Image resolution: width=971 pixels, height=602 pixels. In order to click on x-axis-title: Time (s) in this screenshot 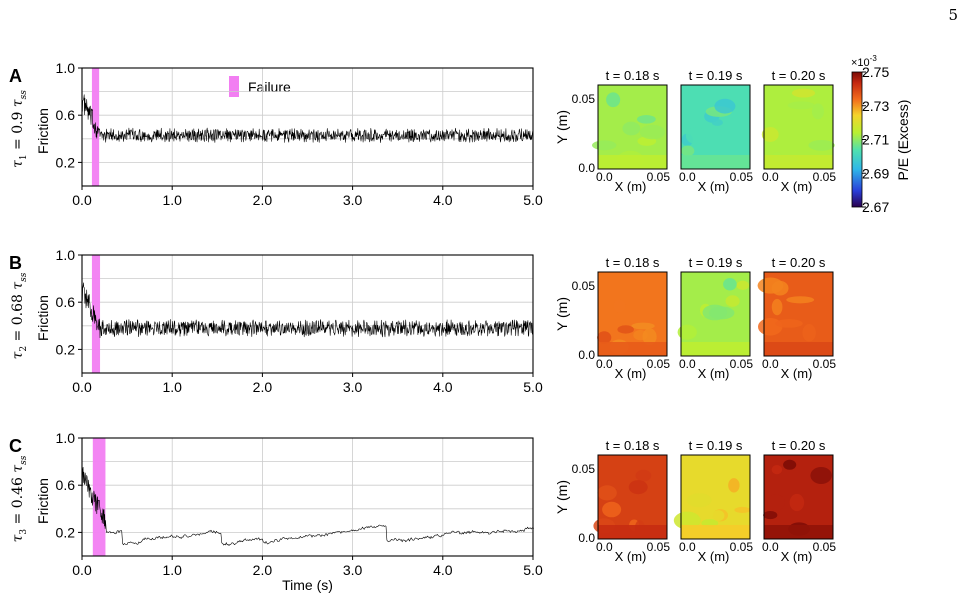, I will do `click(307, 585)`.